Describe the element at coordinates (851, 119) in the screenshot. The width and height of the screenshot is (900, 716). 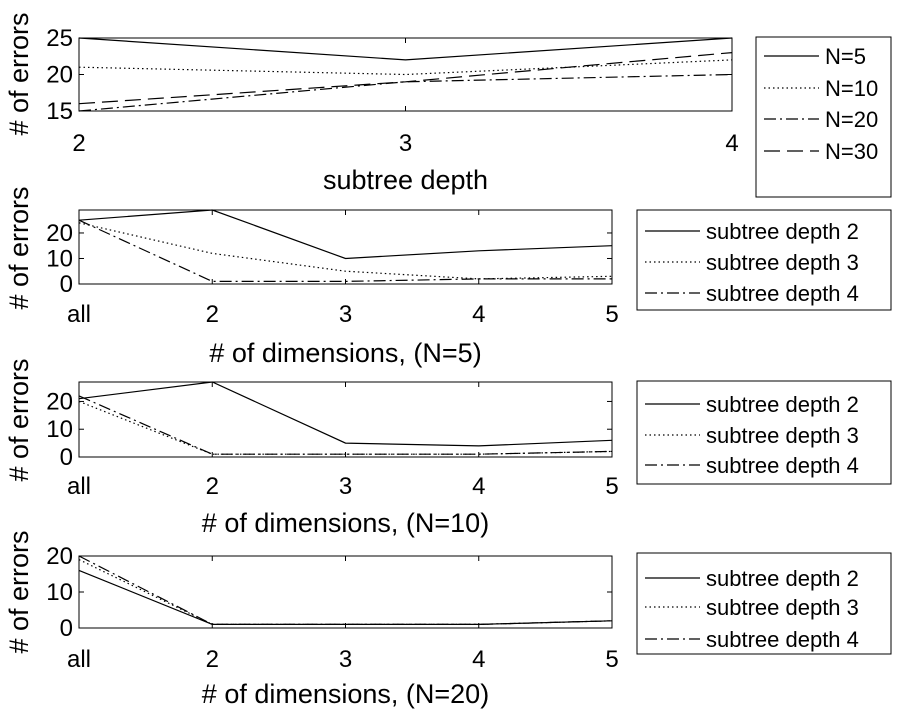
I see `legend-entry: N=20` at that location.